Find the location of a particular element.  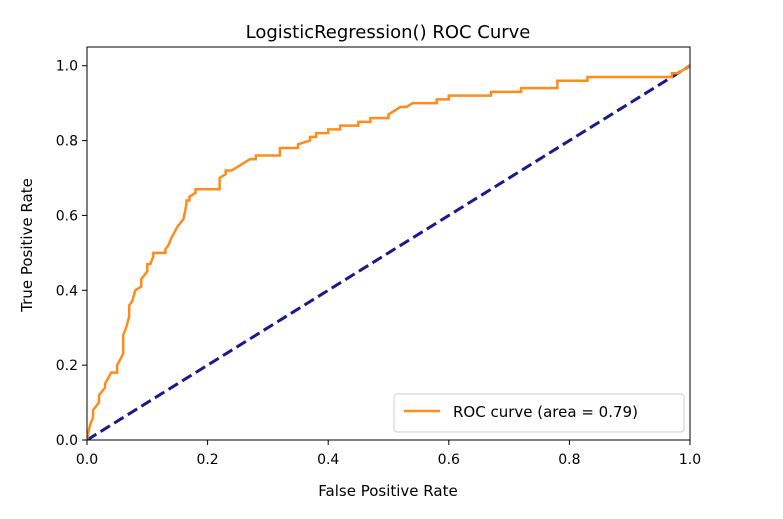

x-tick-label: 0.8 is located at coordinates (569, 460).